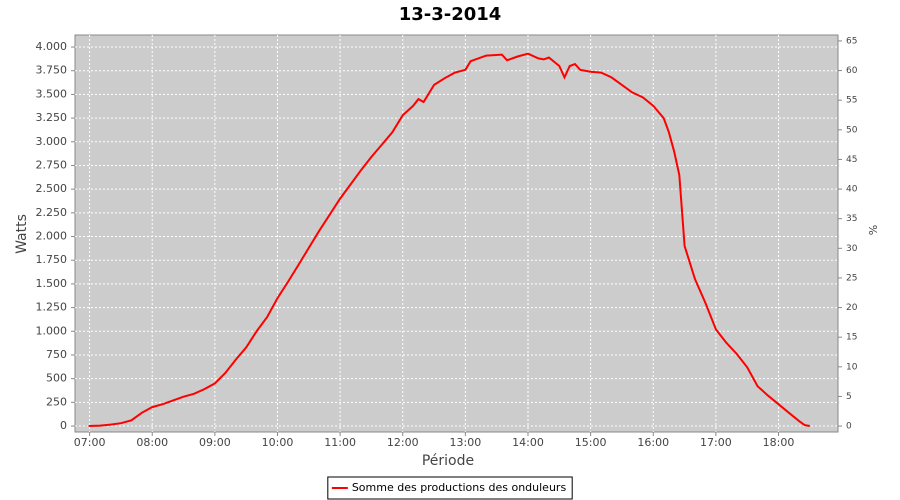 This screenshot has width=900, height=500. I want to click on y-axis-label: Watts, so click(22, 234).